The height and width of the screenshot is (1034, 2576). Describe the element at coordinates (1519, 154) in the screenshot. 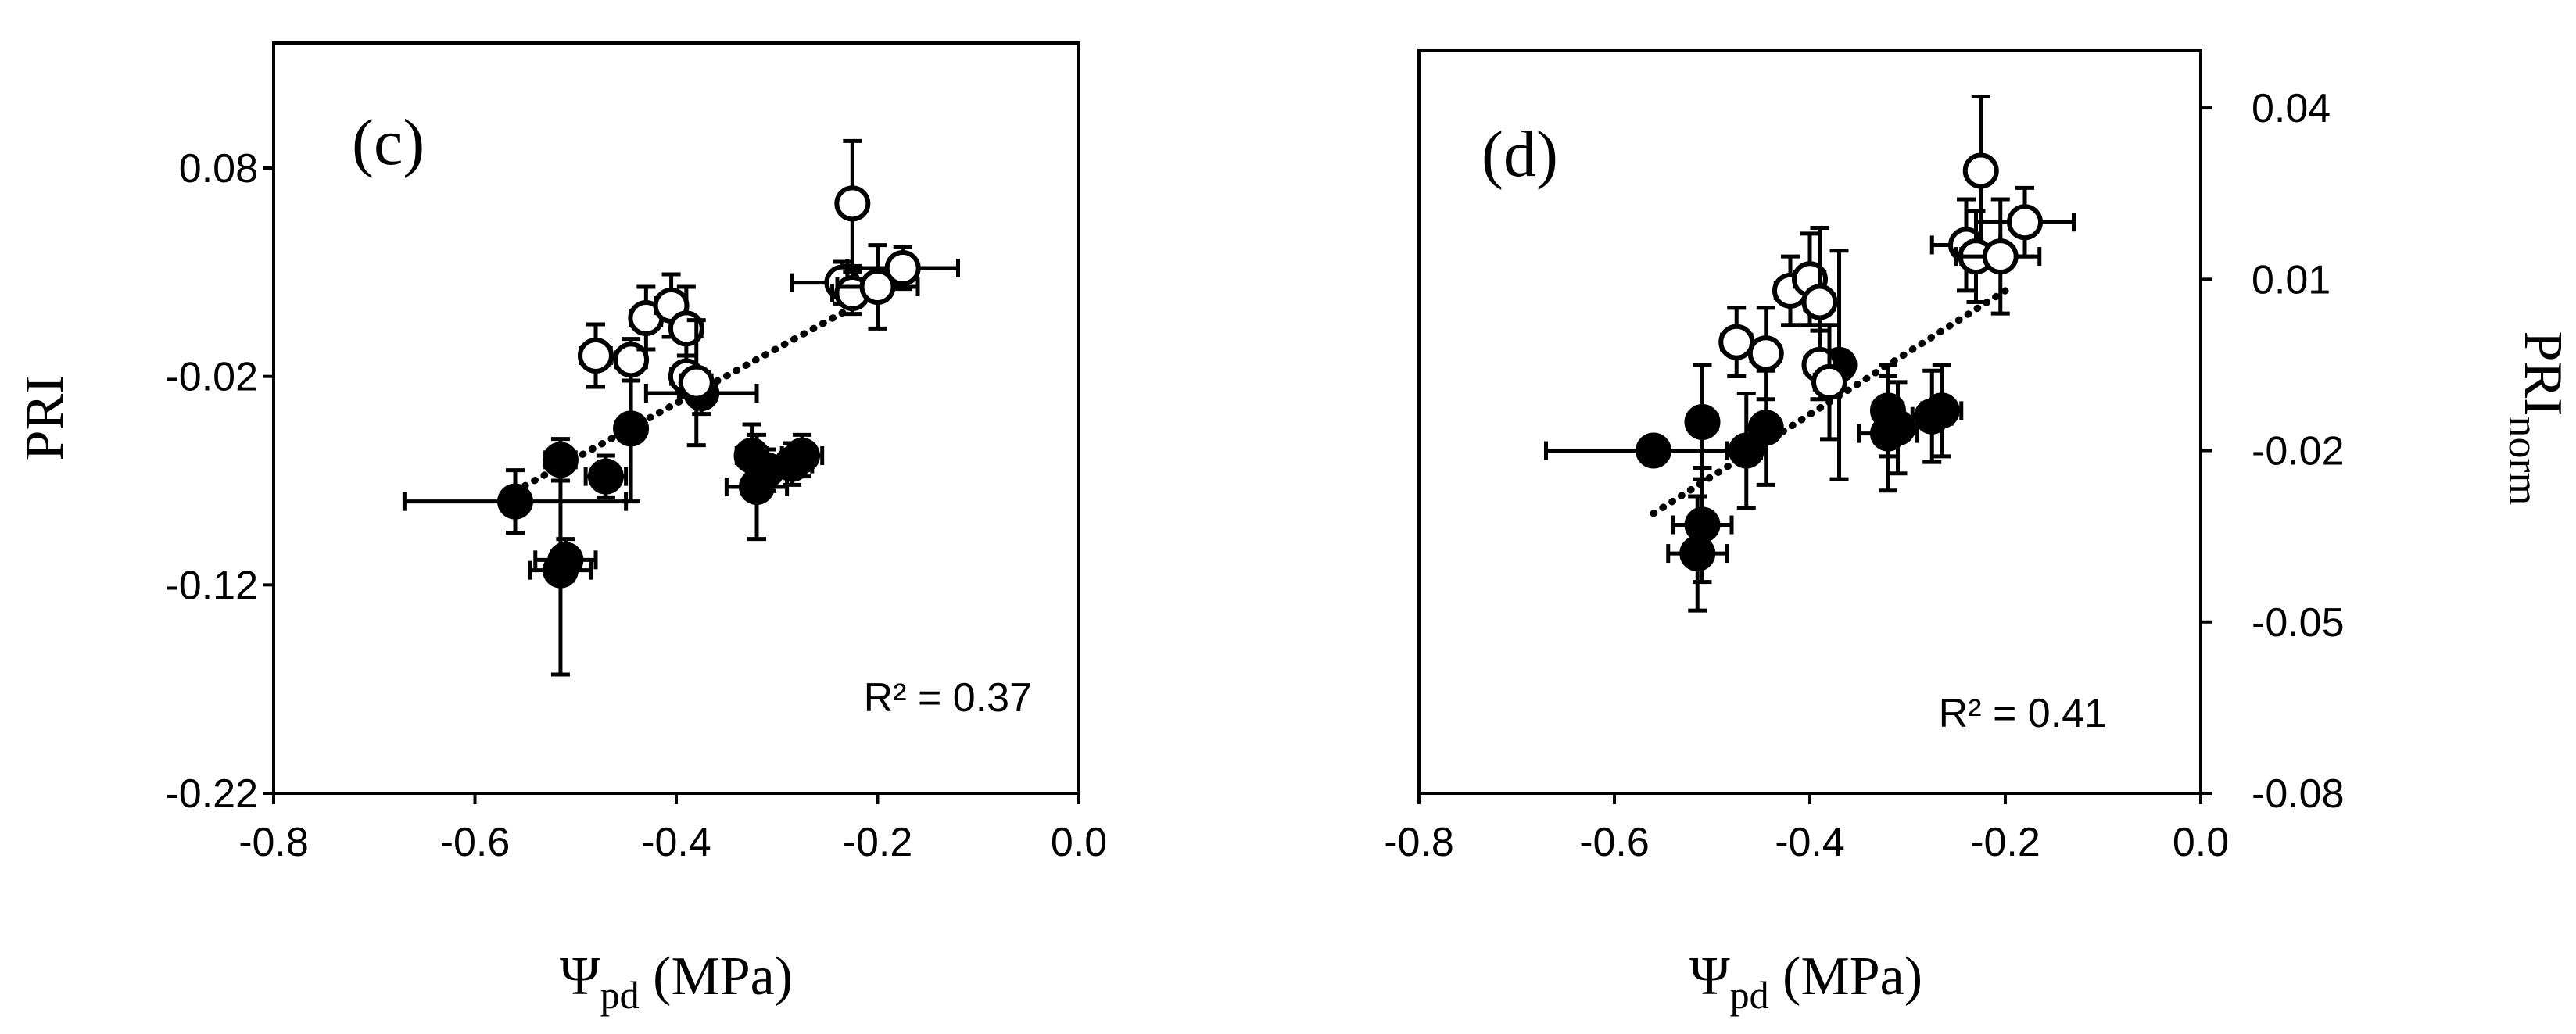

I see `panel-label: (d)` at that location.